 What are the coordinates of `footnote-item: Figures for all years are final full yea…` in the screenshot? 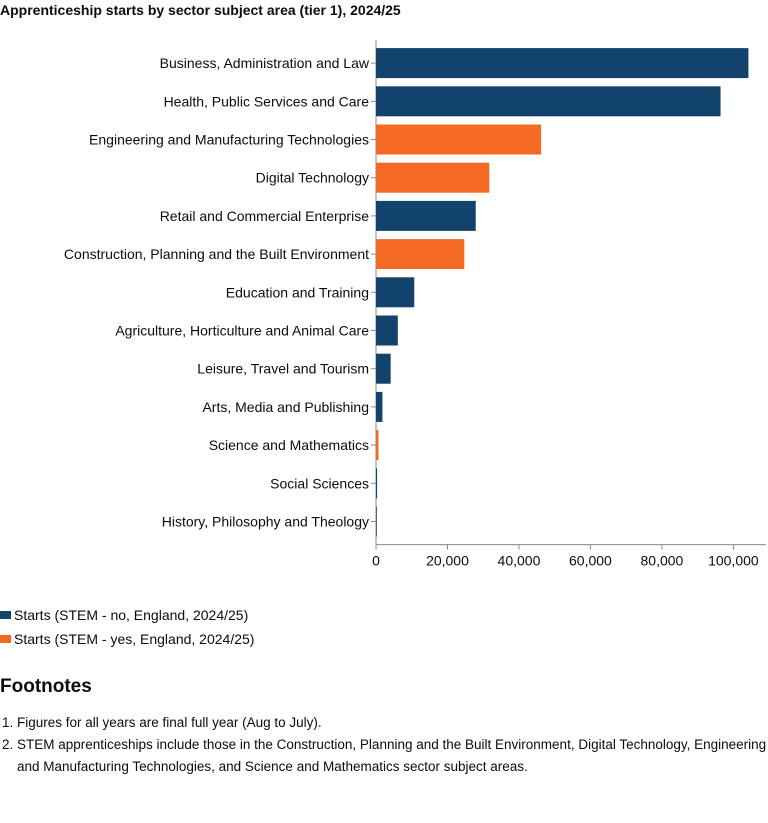 It's located at (392, 723).